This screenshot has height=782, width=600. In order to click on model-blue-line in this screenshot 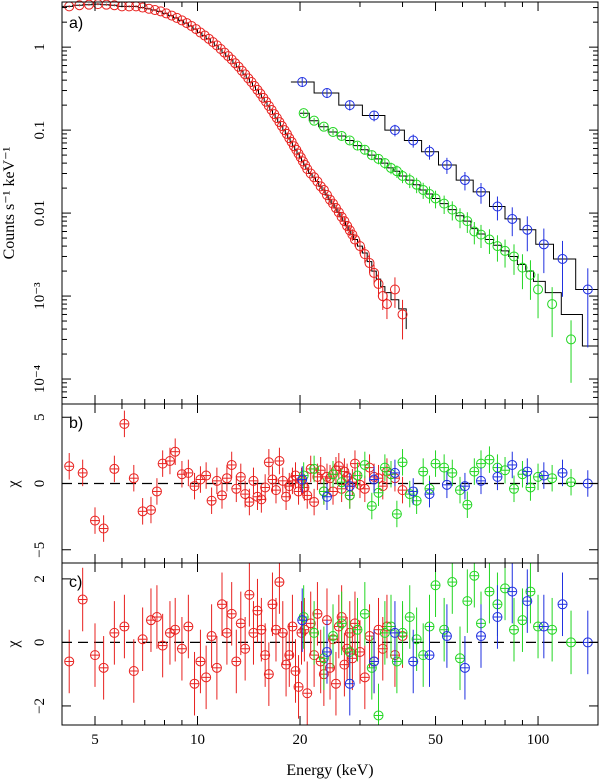, I will do `click(444, 185)`.